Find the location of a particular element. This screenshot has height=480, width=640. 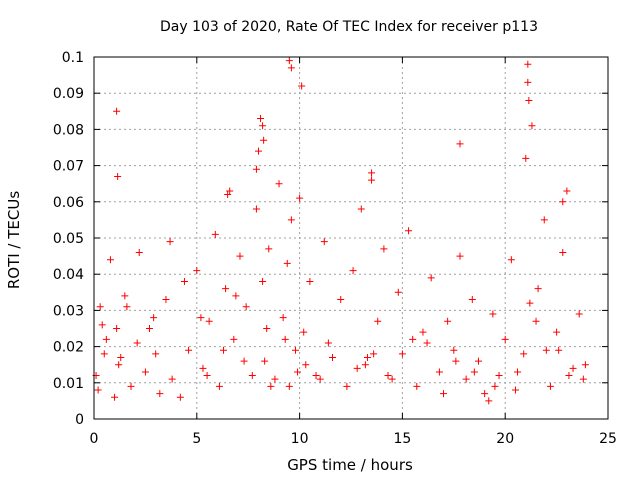

x-tick-label: 5 is located at coordinates (196, 439).